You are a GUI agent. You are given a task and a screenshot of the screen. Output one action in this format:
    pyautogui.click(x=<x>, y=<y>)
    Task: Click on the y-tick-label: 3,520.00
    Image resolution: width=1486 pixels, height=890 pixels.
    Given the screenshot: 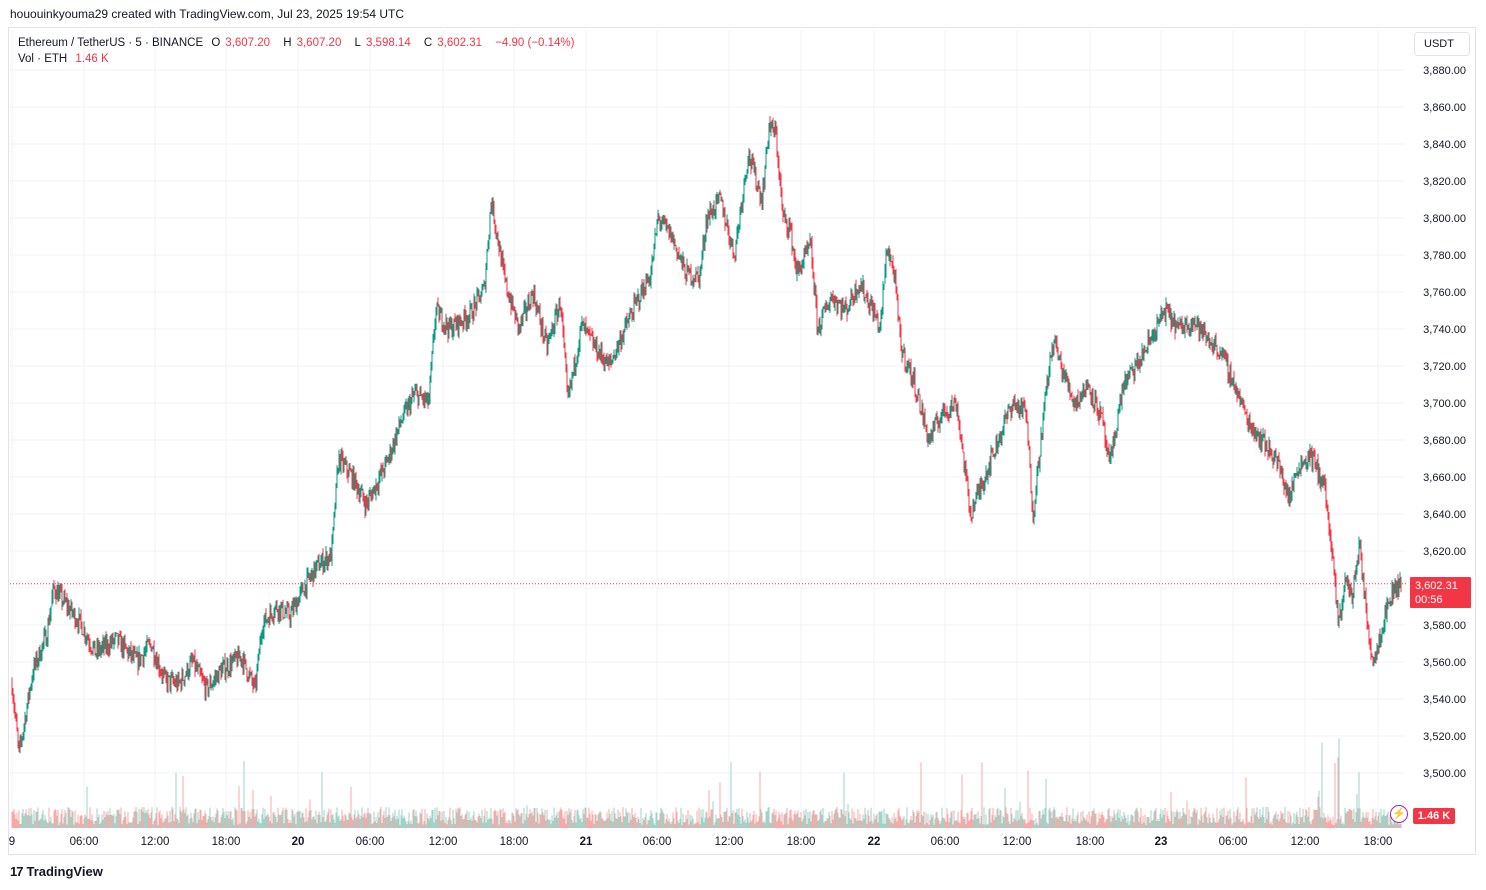 What is the action you would take?
    pyautogui.click(x=1444, y=737)
    